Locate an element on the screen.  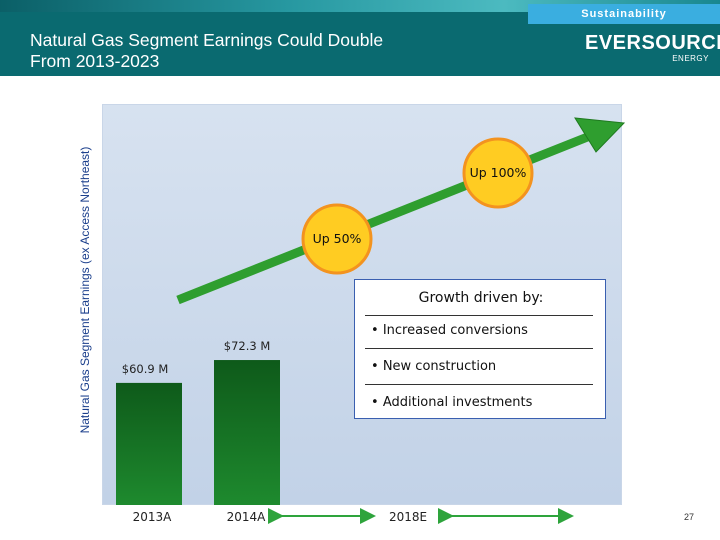
bar-value-label: $60.9 M is located at coordinates (145, 369).